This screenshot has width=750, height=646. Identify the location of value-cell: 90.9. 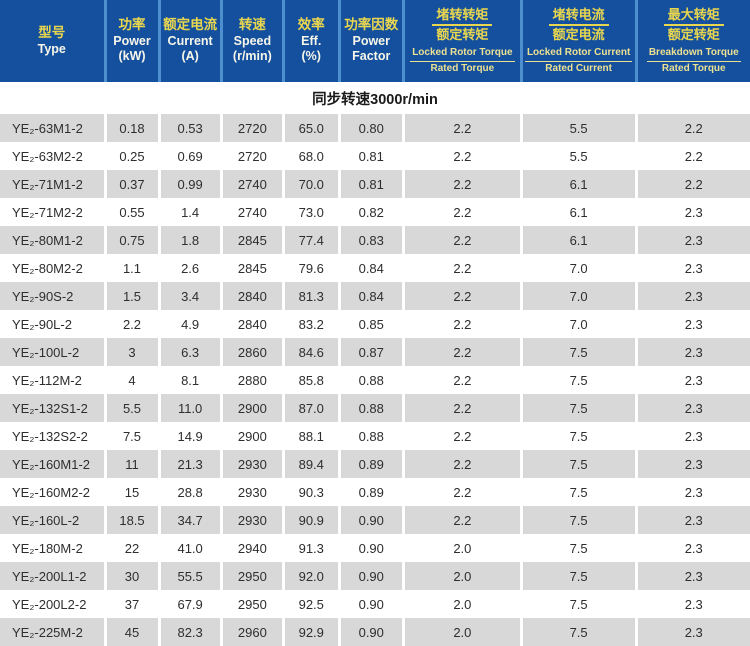
(313, 520).